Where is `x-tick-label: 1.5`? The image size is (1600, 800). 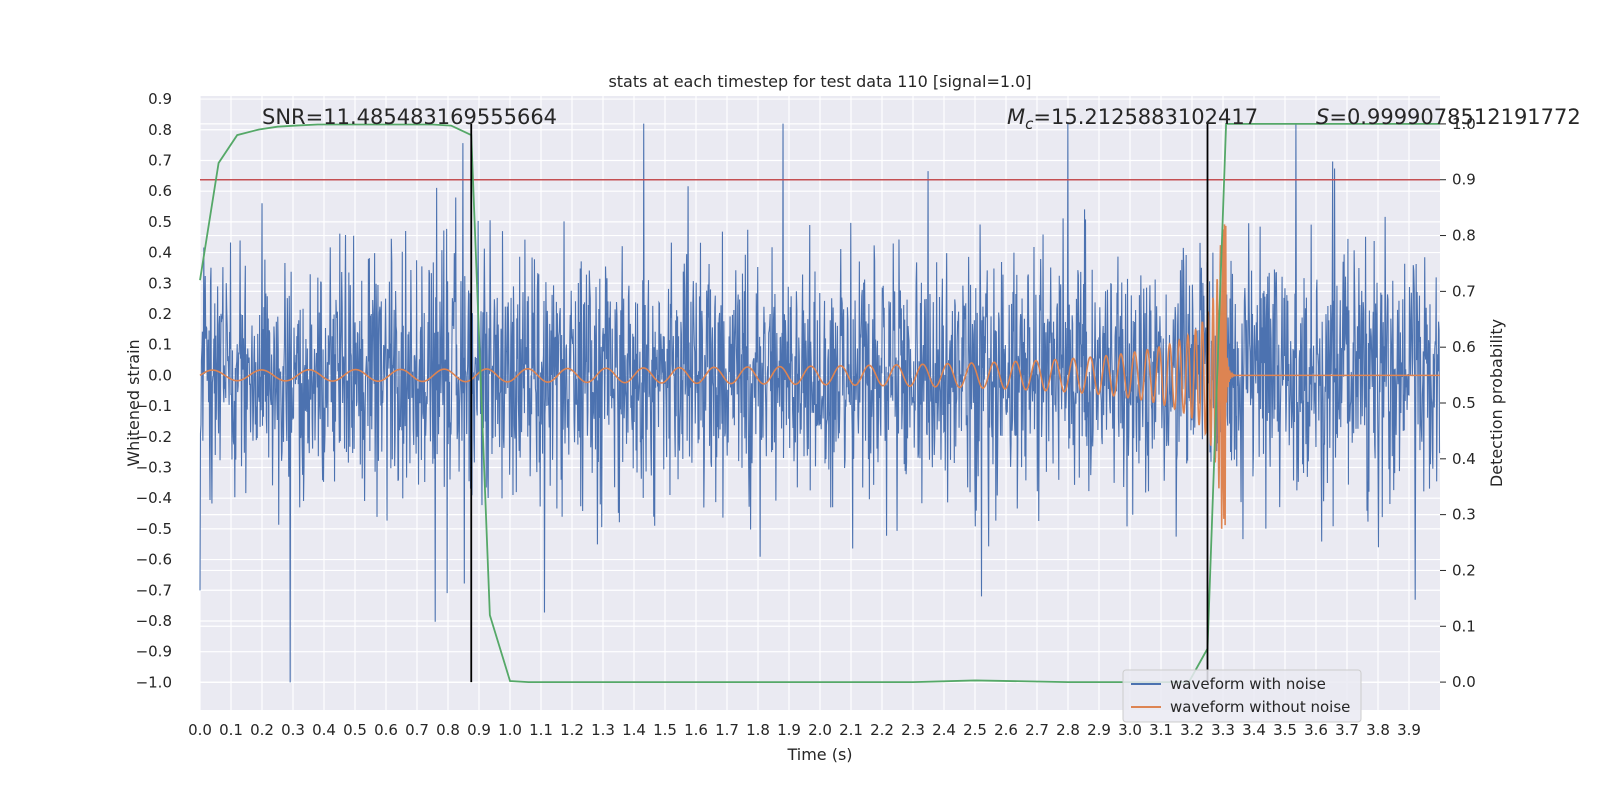
x-tick-label: 1.5 is located at coordinates (665, 730).